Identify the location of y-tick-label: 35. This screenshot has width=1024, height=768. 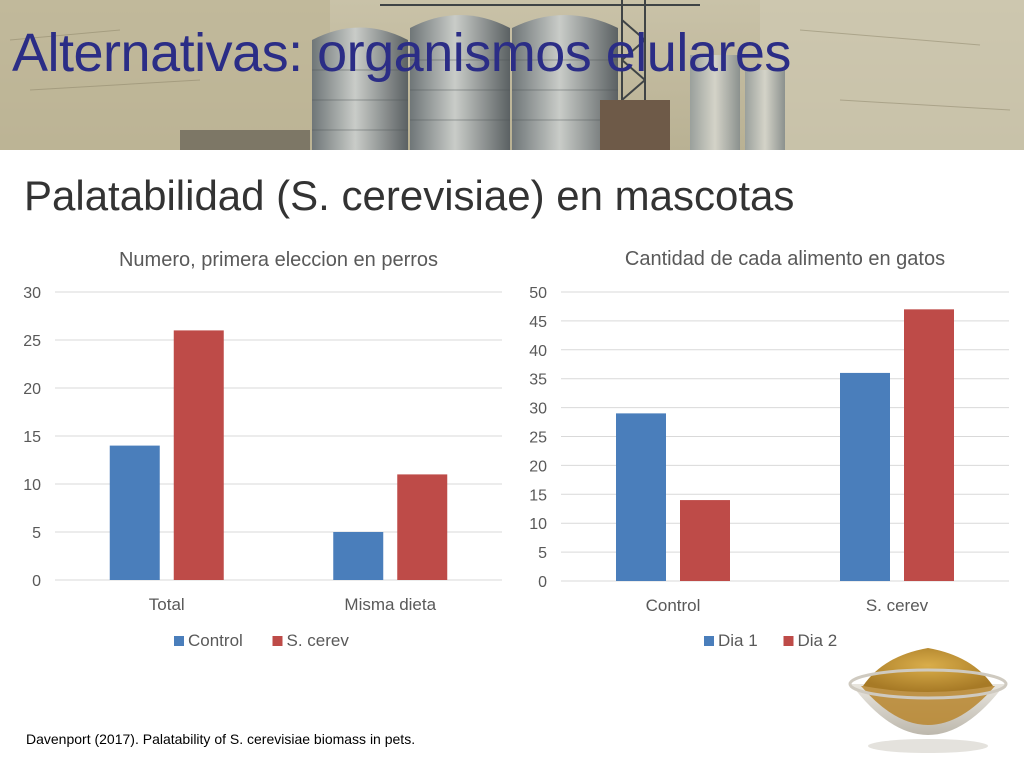
(538, 380).